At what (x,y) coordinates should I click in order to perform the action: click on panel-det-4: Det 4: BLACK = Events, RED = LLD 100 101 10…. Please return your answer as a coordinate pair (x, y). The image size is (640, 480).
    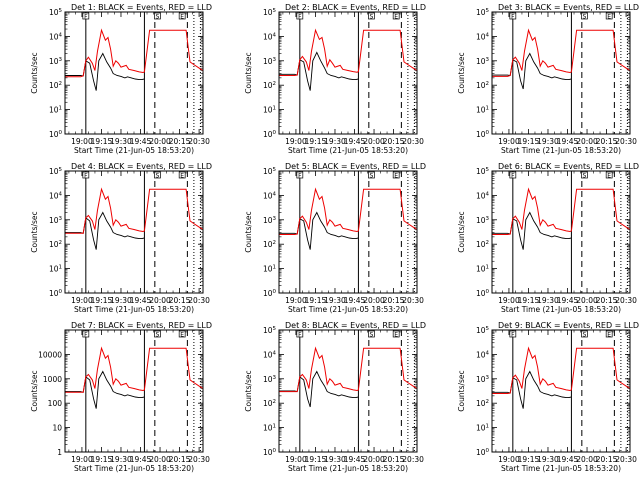
    Looking at the image, I should click on (121, 238).